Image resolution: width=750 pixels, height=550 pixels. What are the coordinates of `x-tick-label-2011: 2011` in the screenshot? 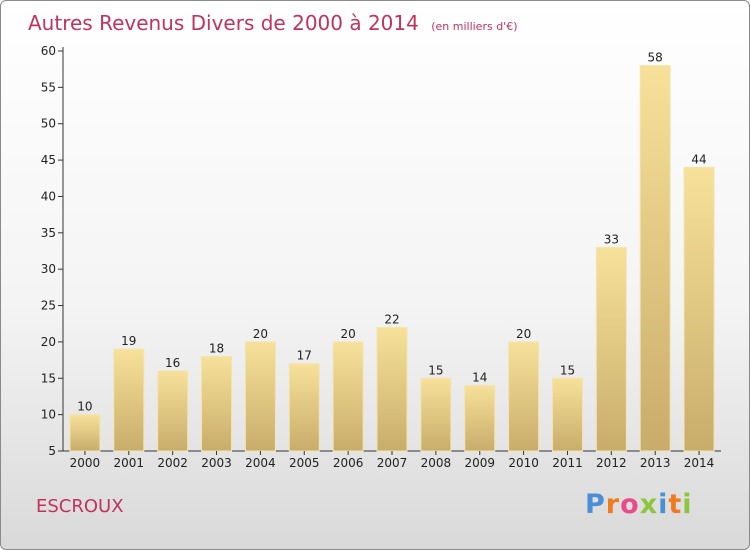 It's located at (567, 463).